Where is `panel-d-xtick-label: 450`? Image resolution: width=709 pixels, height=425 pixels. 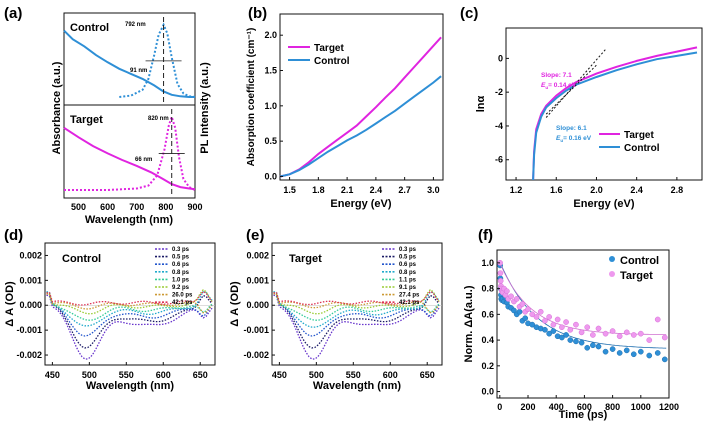
panel-d-xtick-label: 450 is located at coordinates (52, 375).